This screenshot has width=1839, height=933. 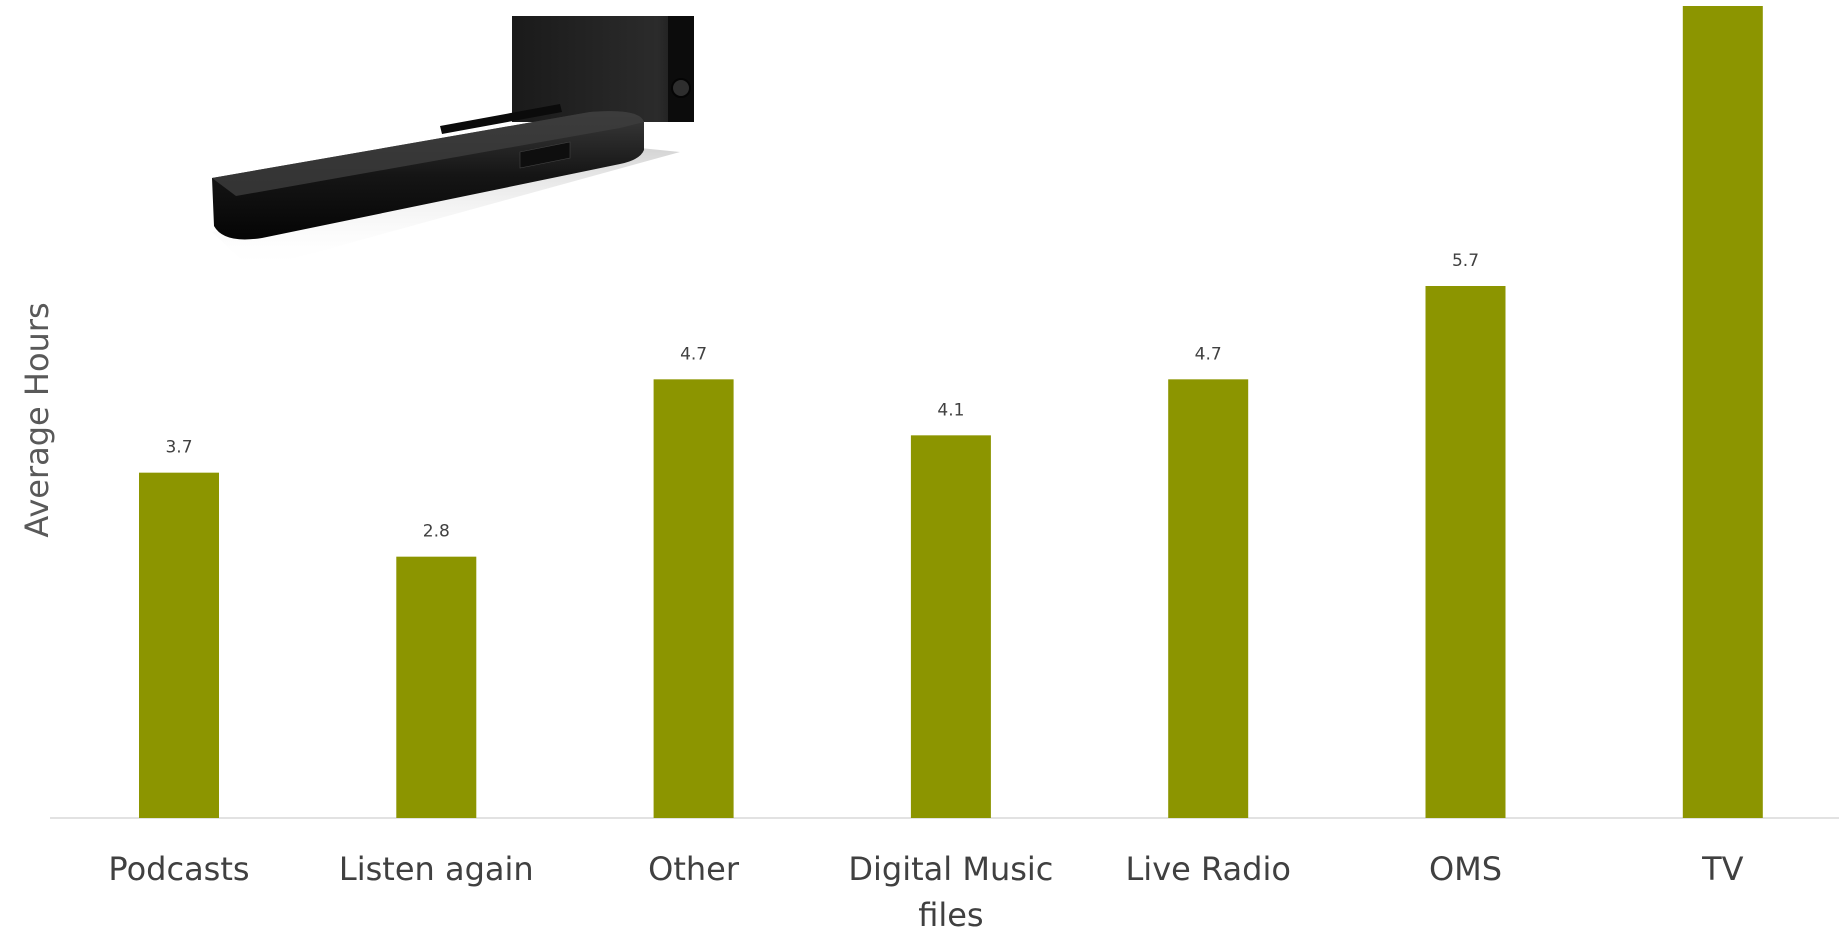 I want to click on data-label-1: 2.8, so click(x=436, y=532).